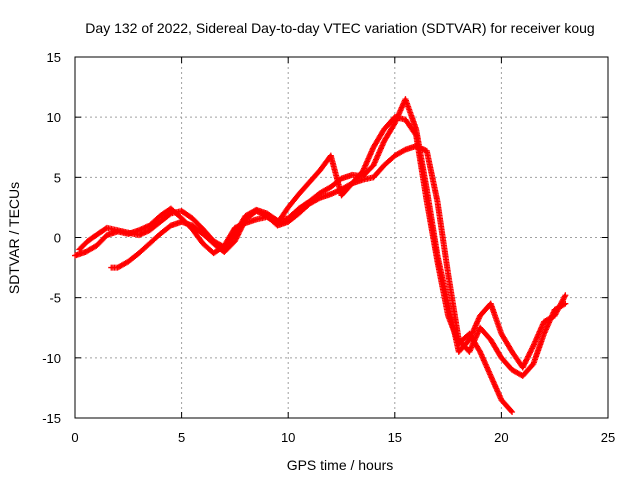  I want to click on y-tick-label: 0, so click(57, 238).